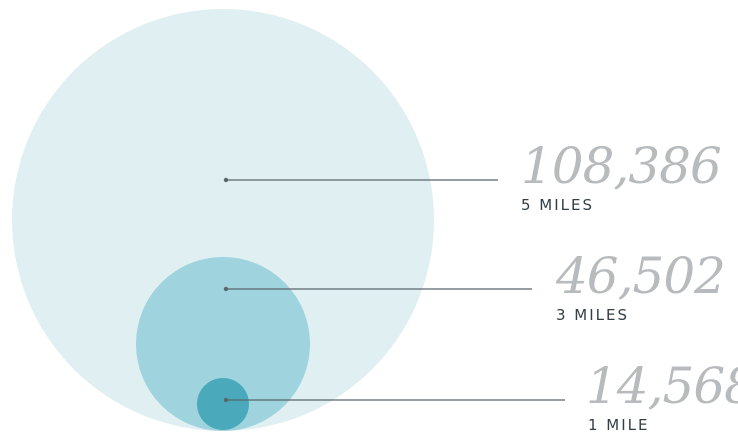  I want to click on radius-label-5-miles: 5 MILES, so click(557, 205).